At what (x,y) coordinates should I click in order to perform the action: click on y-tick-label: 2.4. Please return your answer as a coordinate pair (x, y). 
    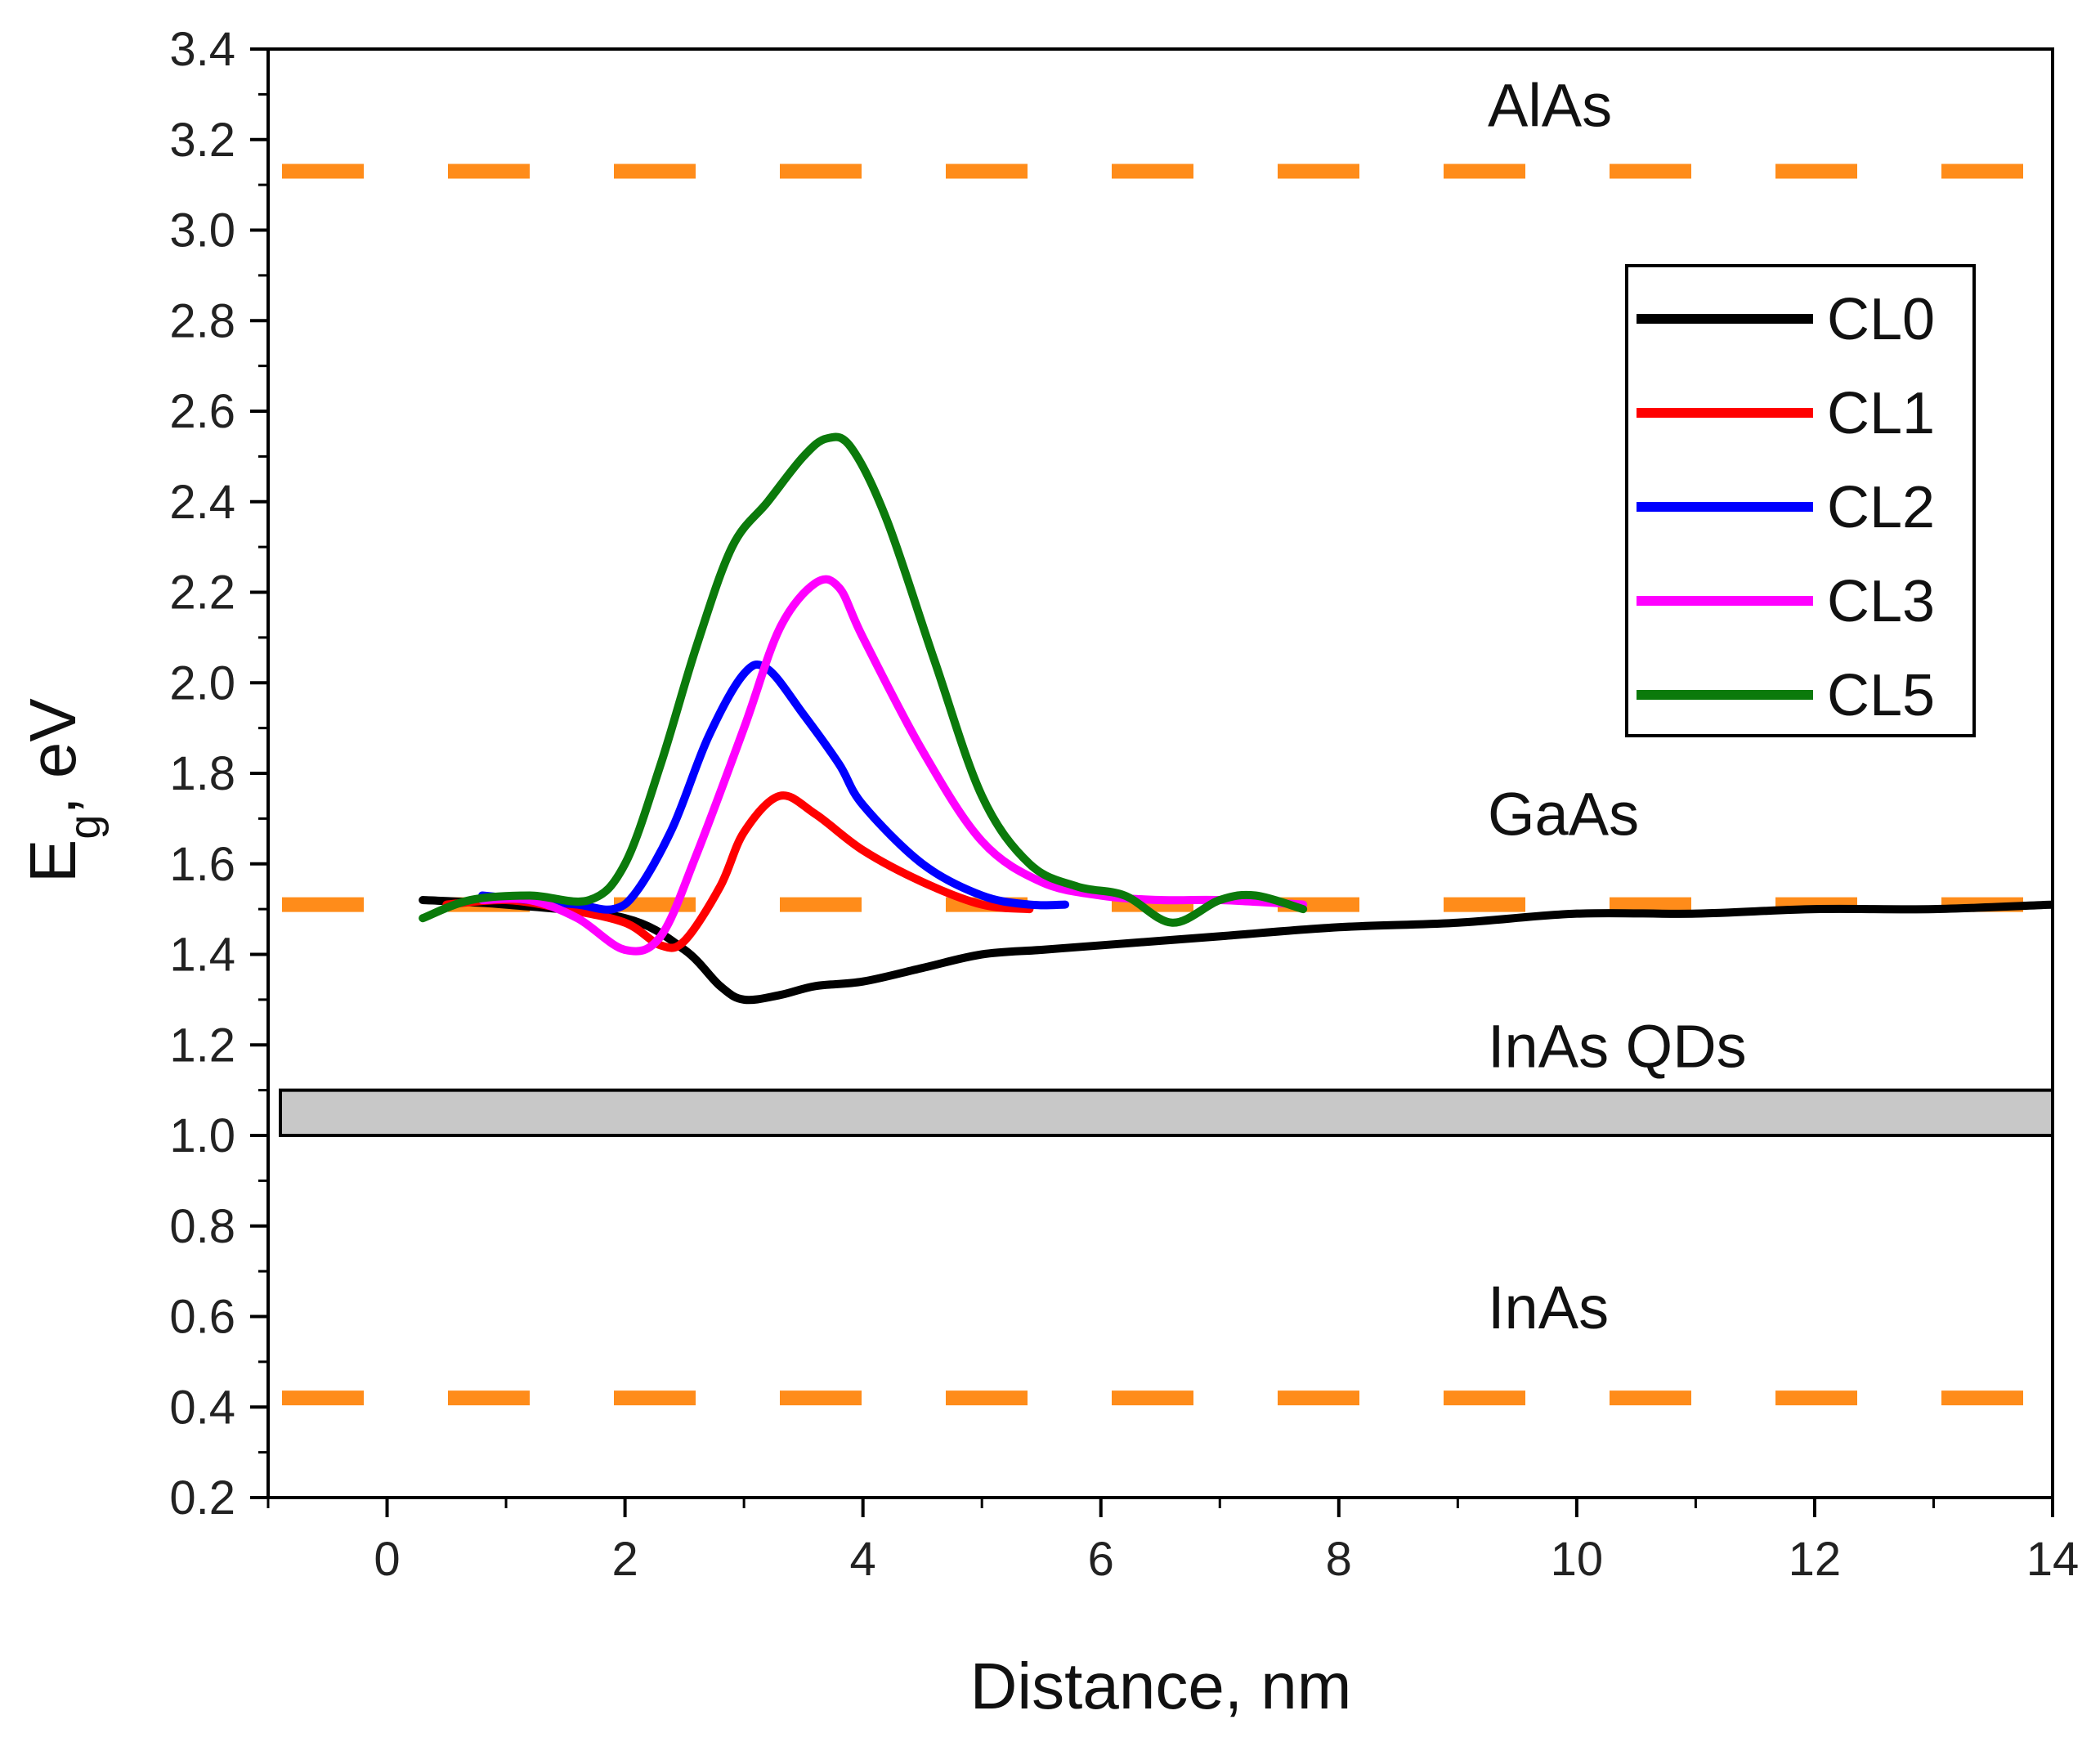
    Looking at the image, I should click on (202, 502).